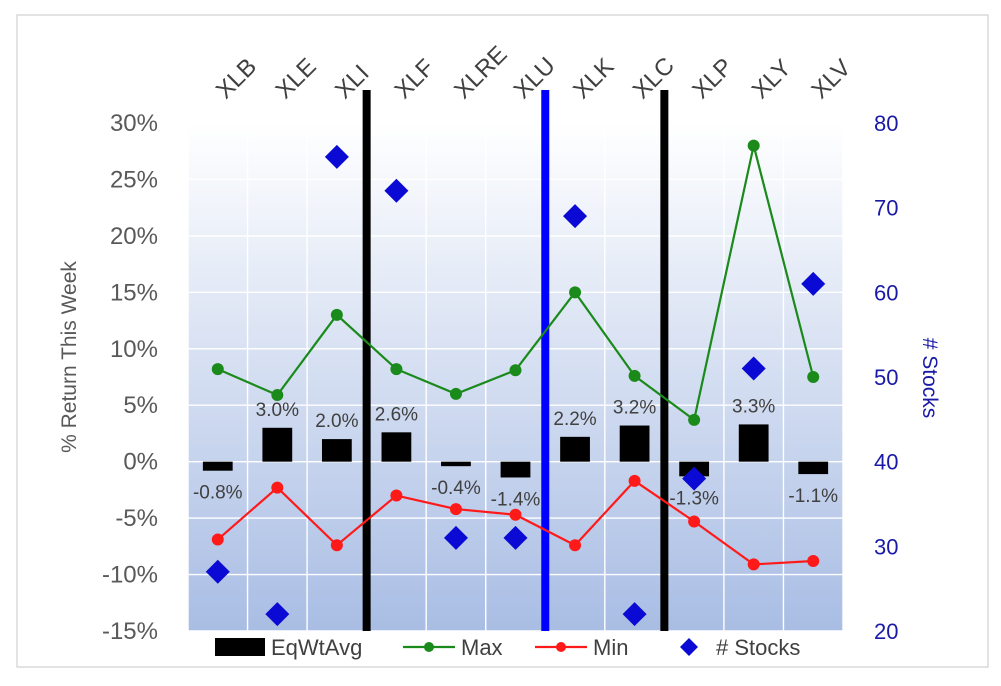  I want to click on y-tick-label: 25%, so click(134, 179).